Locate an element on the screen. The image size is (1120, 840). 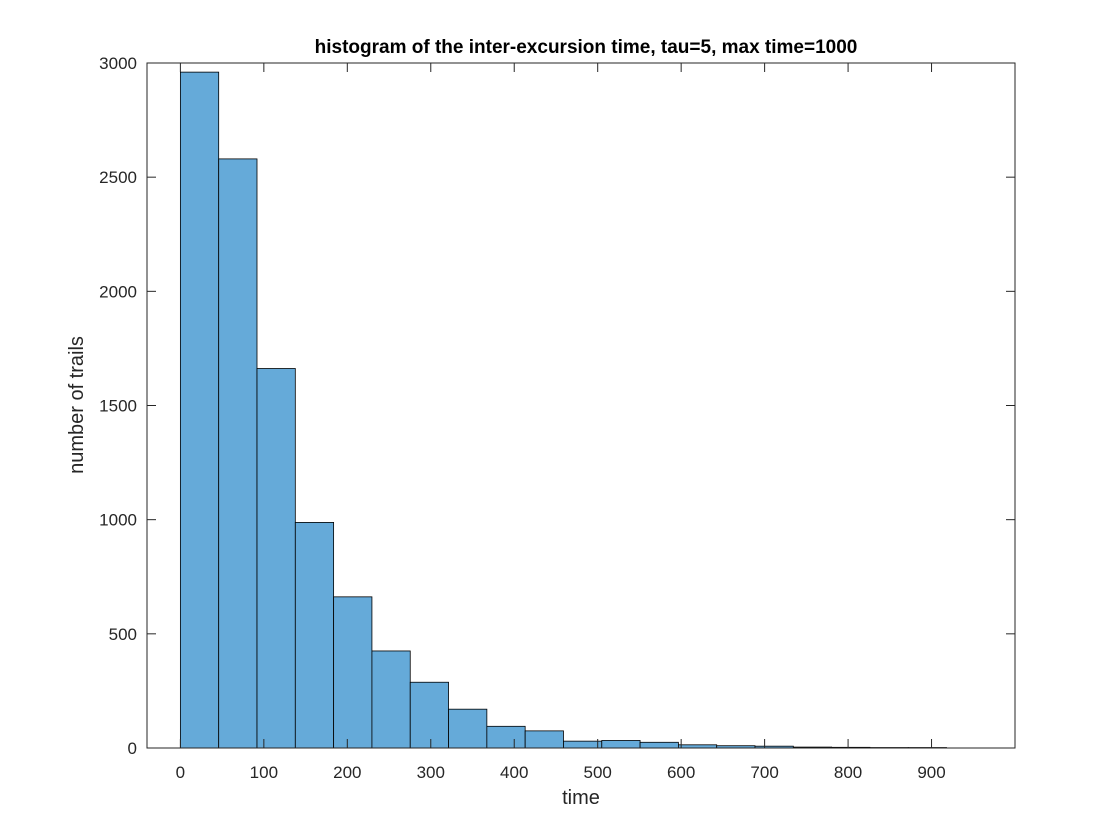
x-tick-label: 400 is located at coordinates (514, 772).